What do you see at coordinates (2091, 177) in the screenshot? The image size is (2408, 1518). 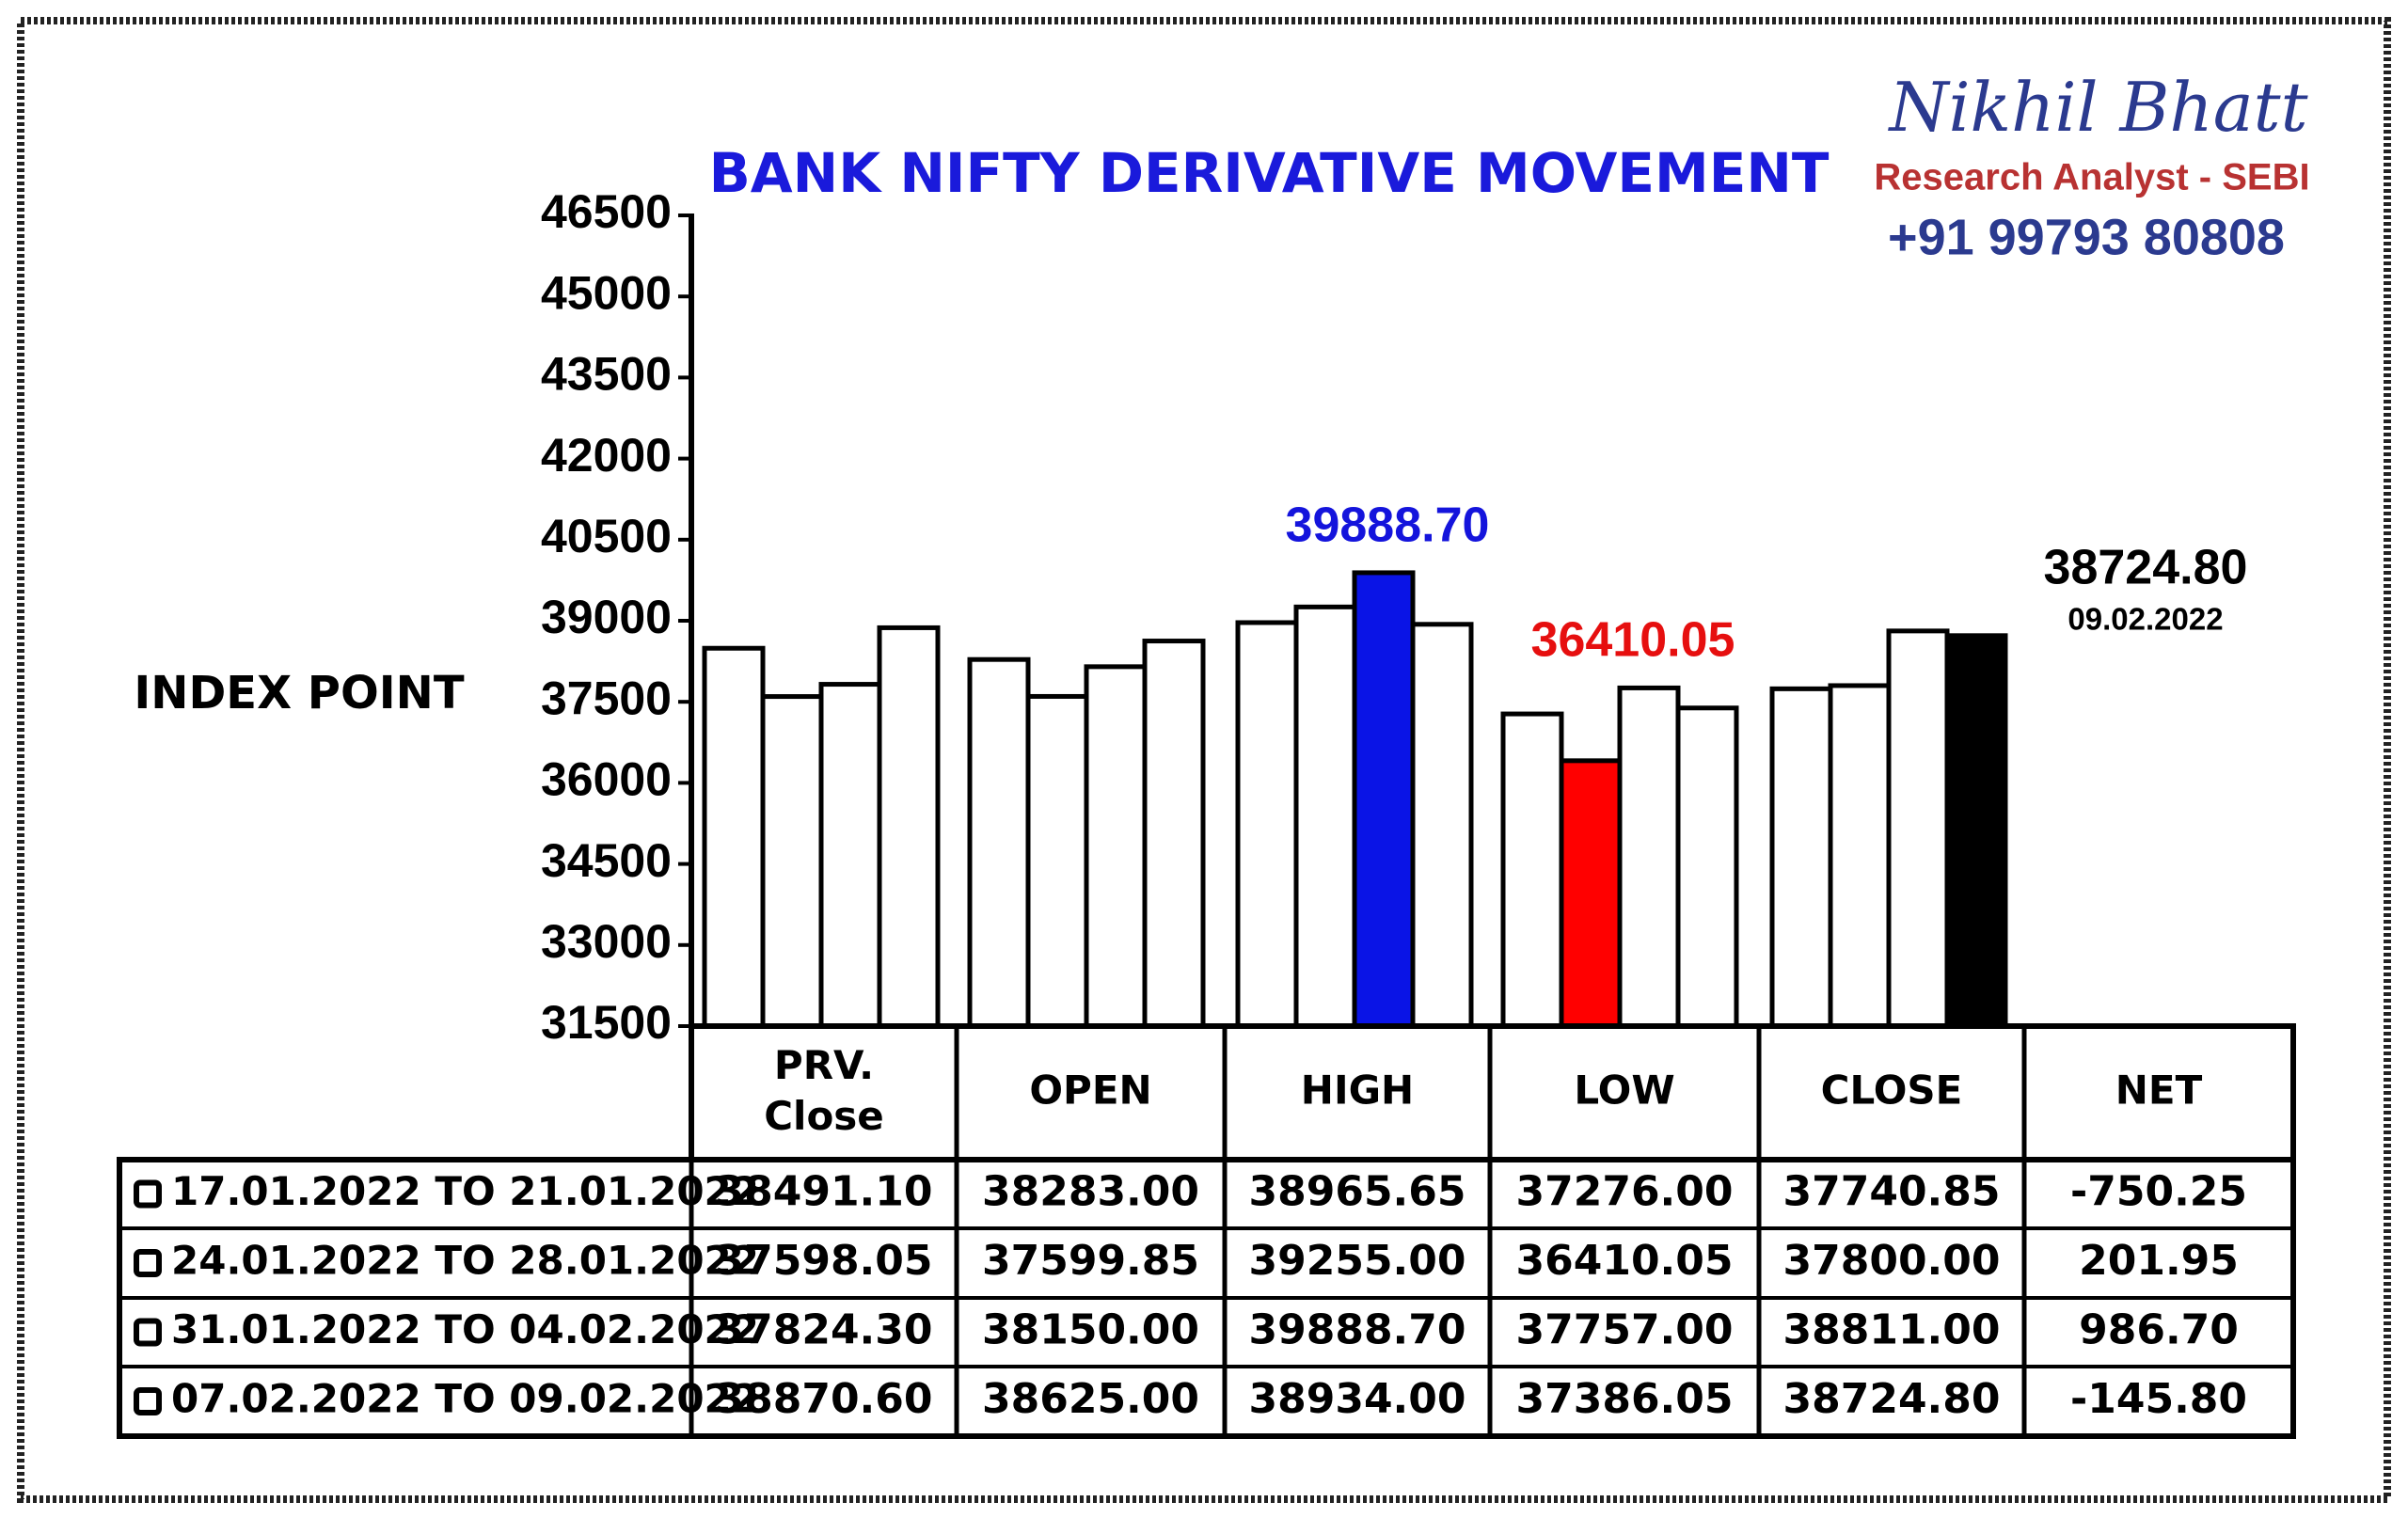 I see `brand-role: Research Analyst - SEBI` at bounding box center [2091, 177].